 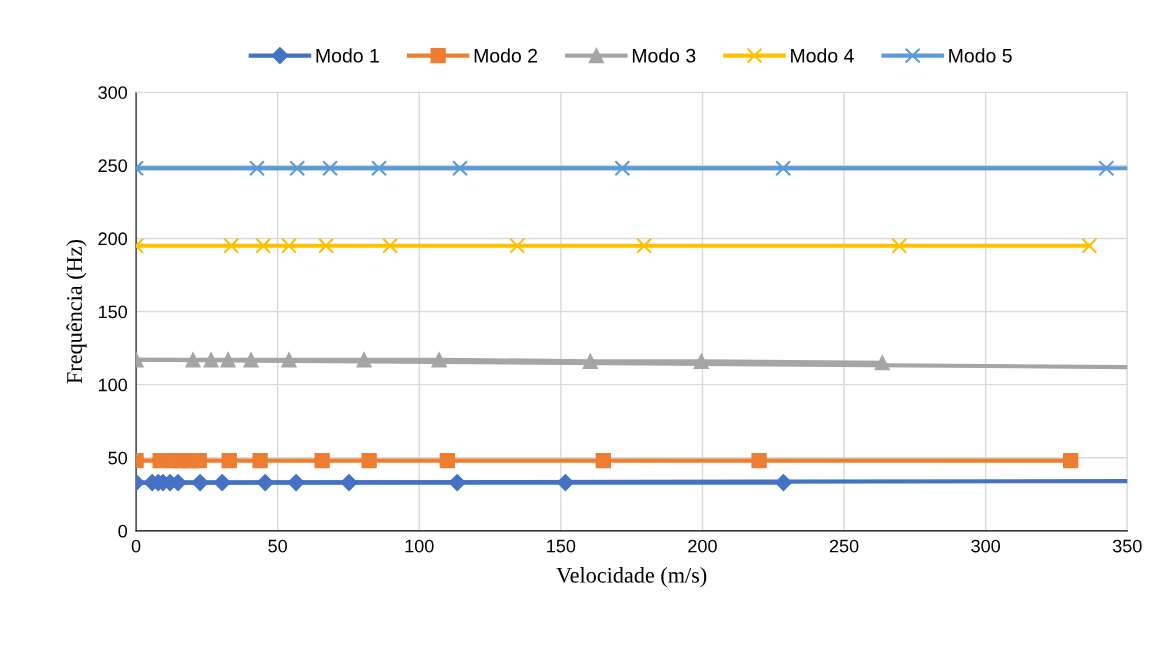 I want to click on x-tick-label: 350, so click(x=1127, y=546).